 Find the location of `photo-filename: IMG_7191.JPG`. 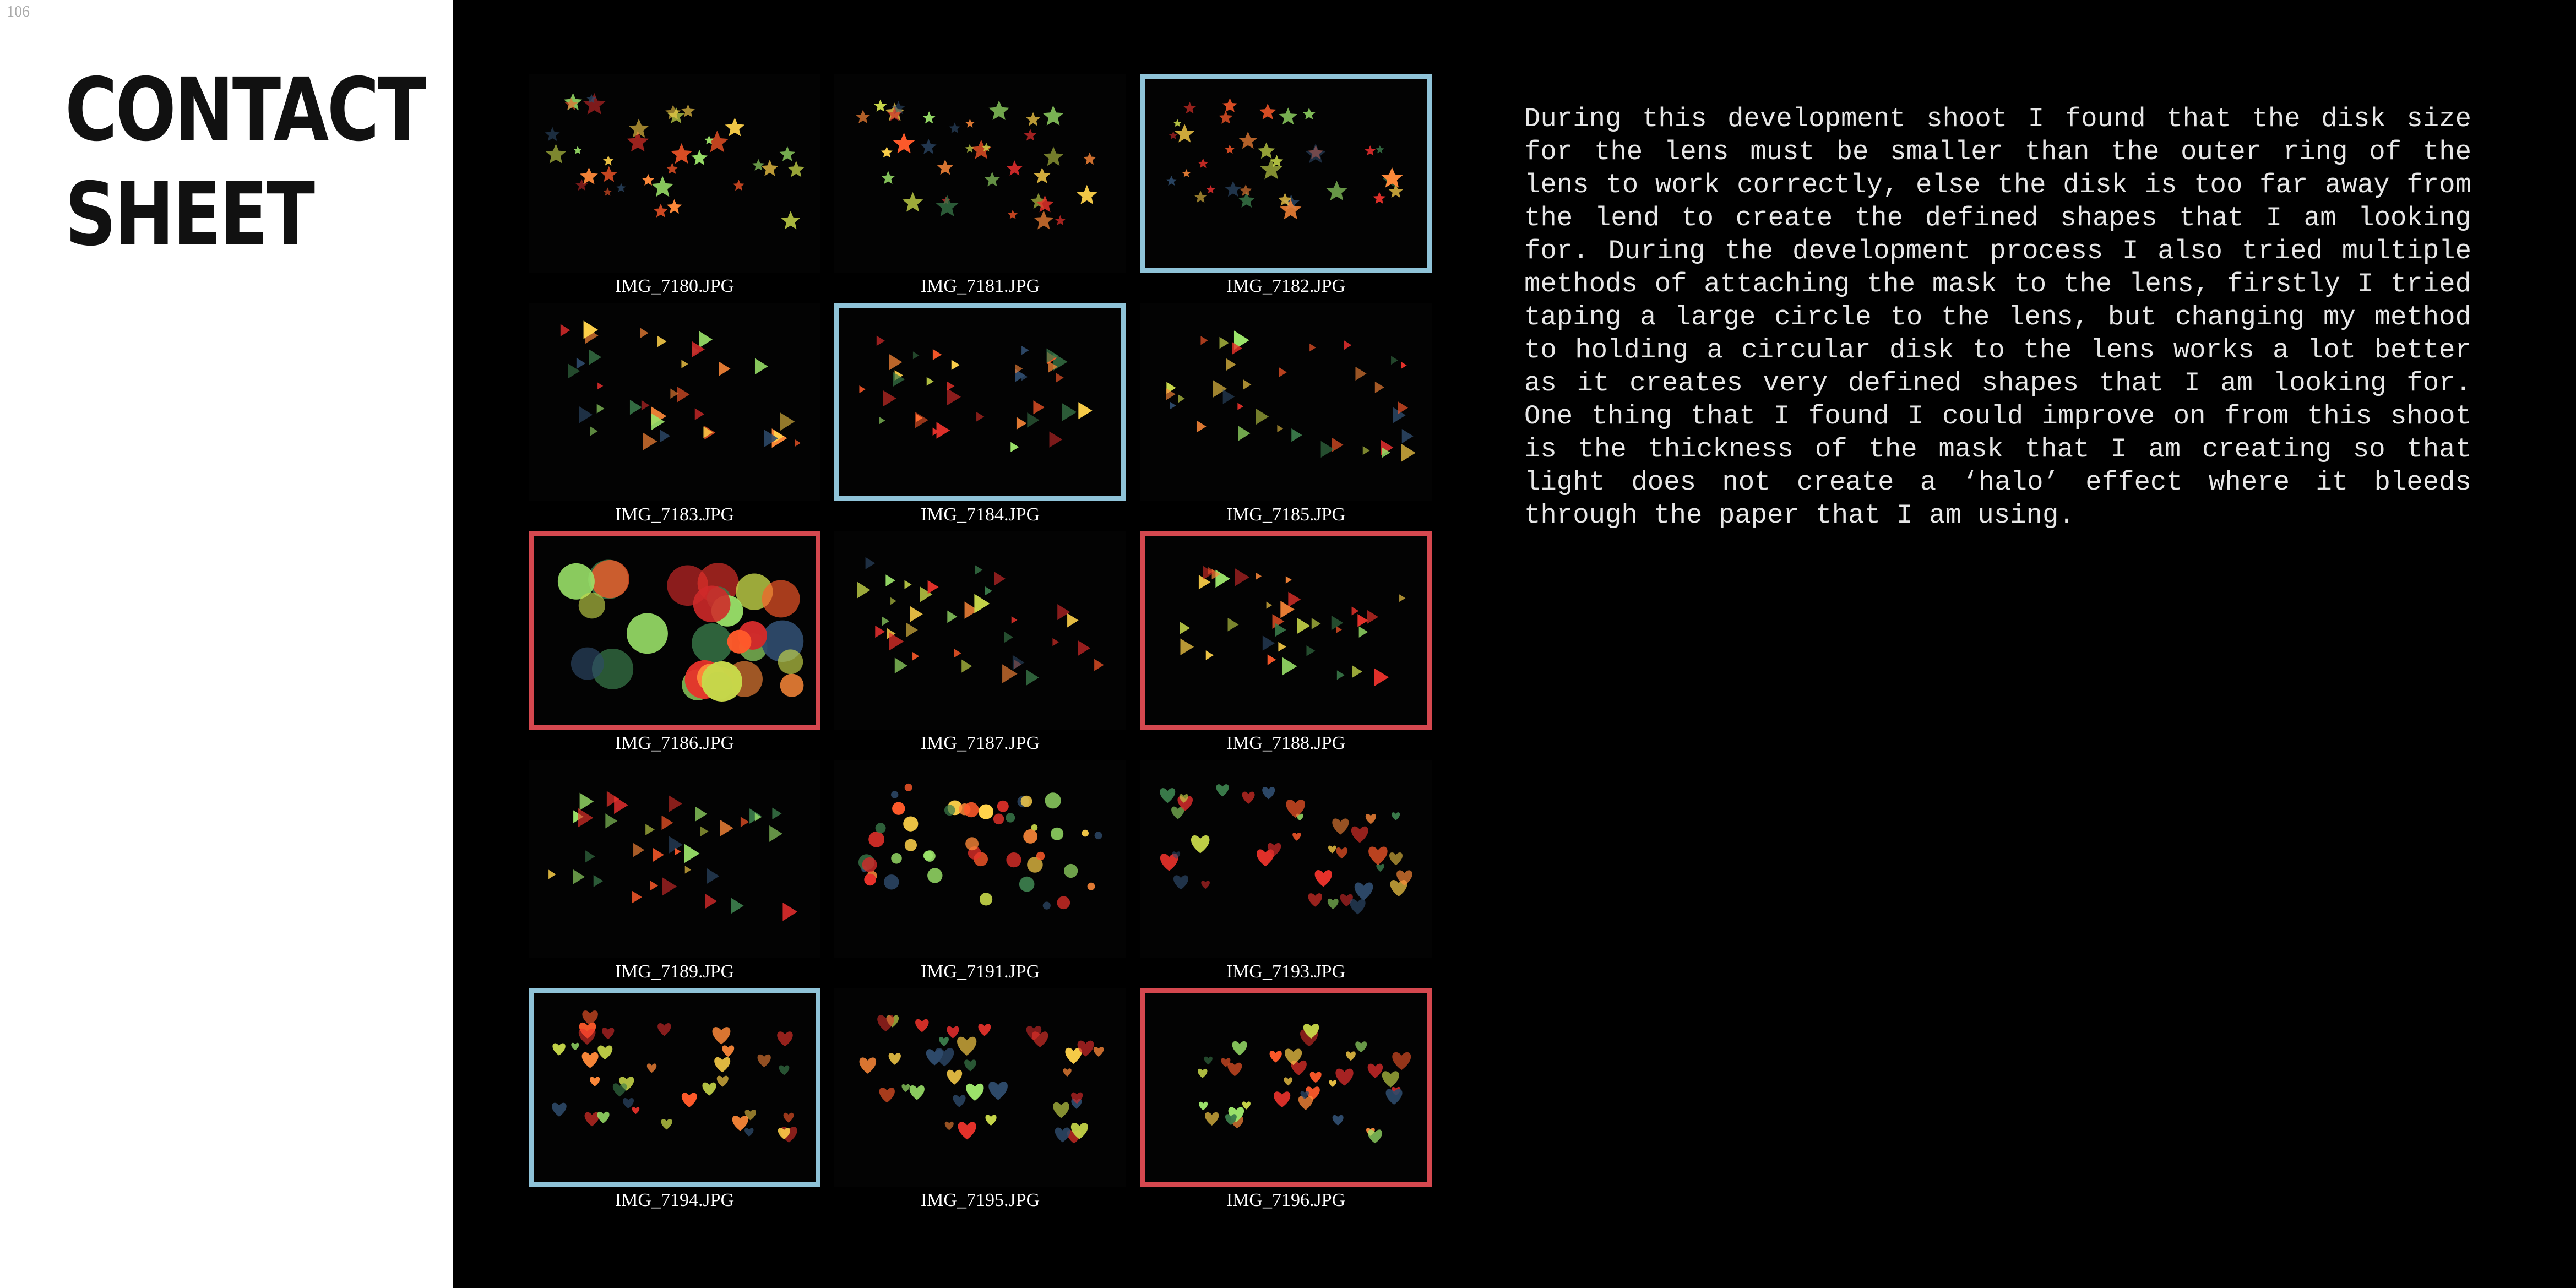

photo-filename: IMG_7191.JPG is located at coordinates (980, 972).